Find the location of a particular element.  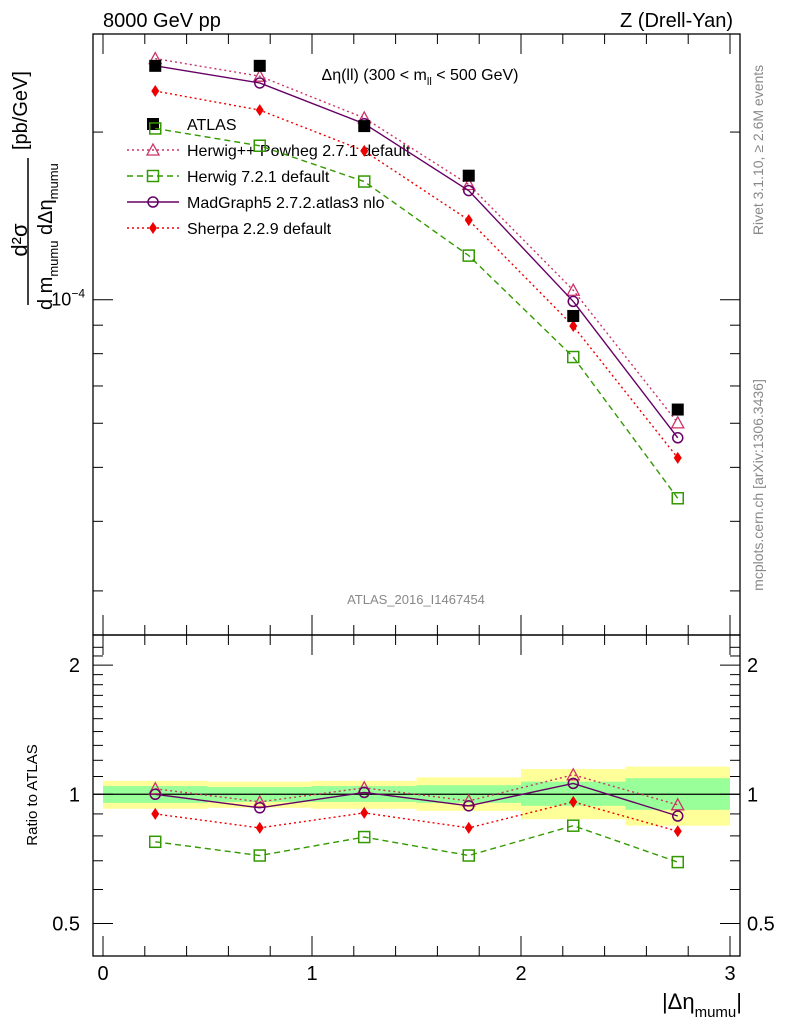

y-axis-label-denom-sub2: mumu is located at coordinates (53, 181).